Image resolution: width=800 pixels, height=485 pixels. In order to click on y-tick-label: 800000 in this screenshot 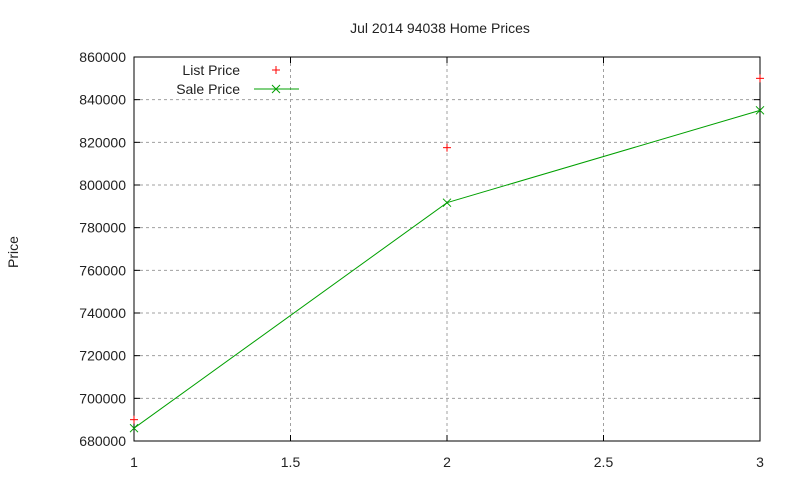, I will do `click(102, 185)`.